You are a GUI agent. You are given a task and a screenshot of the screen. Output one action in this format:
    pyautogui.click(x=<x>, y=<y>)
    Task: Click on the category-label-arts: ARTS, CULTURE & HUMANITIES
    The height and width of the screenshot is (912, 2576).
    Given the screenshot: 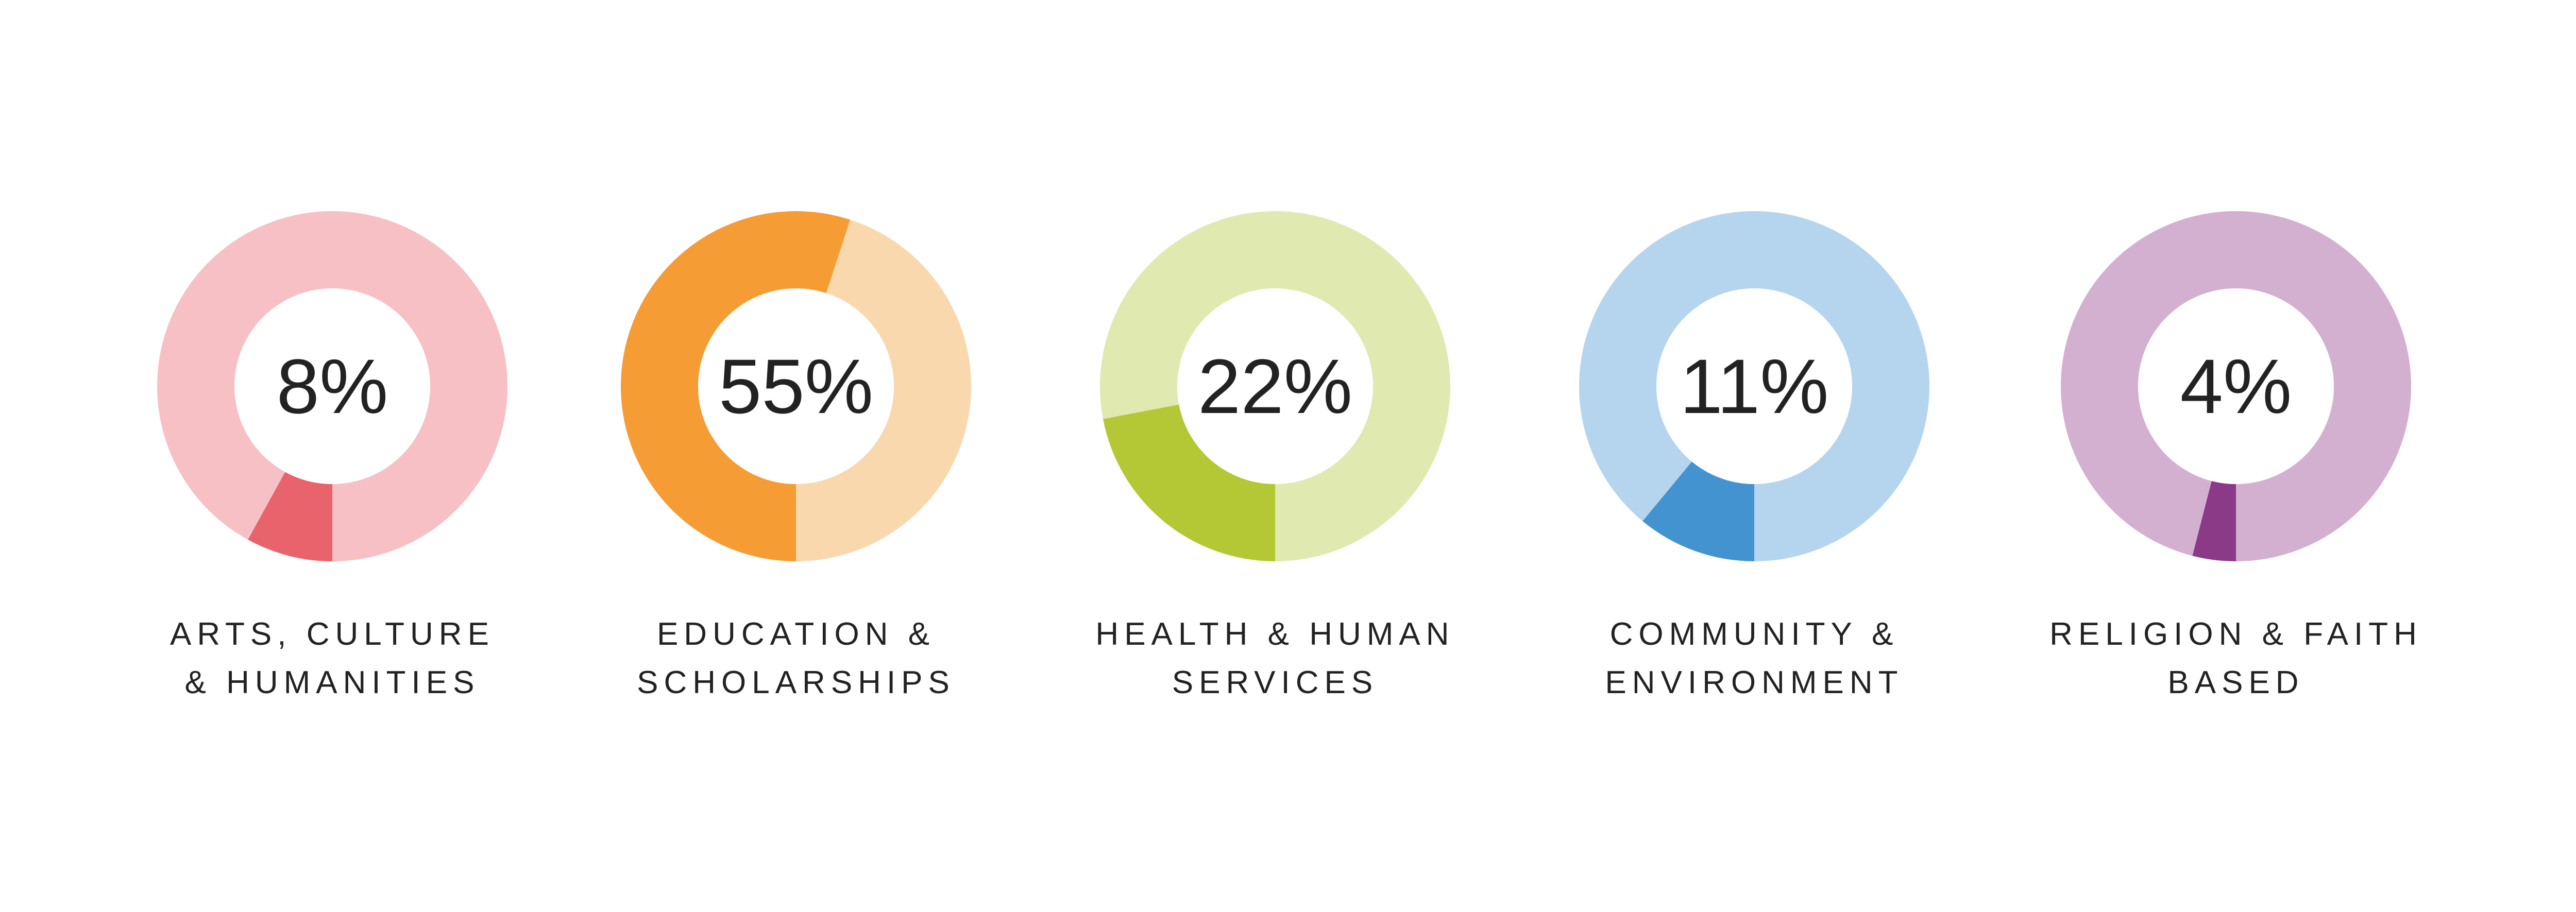 What is the action you would take?
    pyautogui.click(x=332, y=658)
    